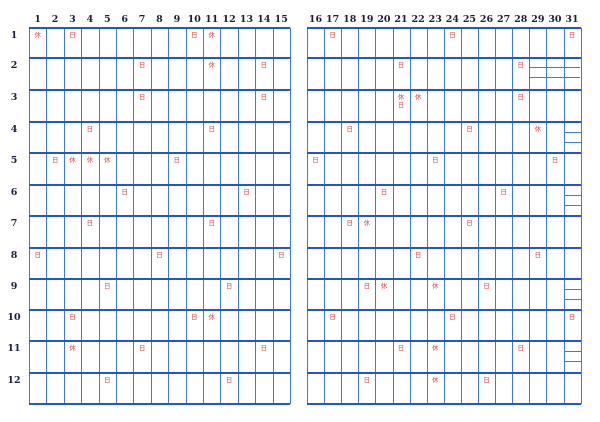  Describe the element at coordinates (290, 216) in the screenshot. I see `grid-vertical-line` at that location.